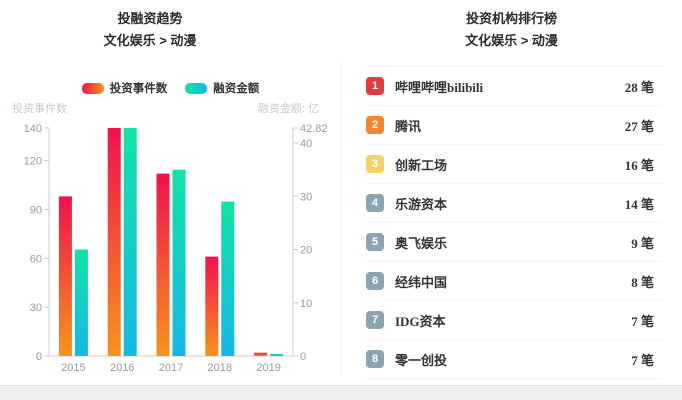 This screenshot has height=400, width=682. I want to click on investor-name: 奥飞娱乐, so click(421, 243).